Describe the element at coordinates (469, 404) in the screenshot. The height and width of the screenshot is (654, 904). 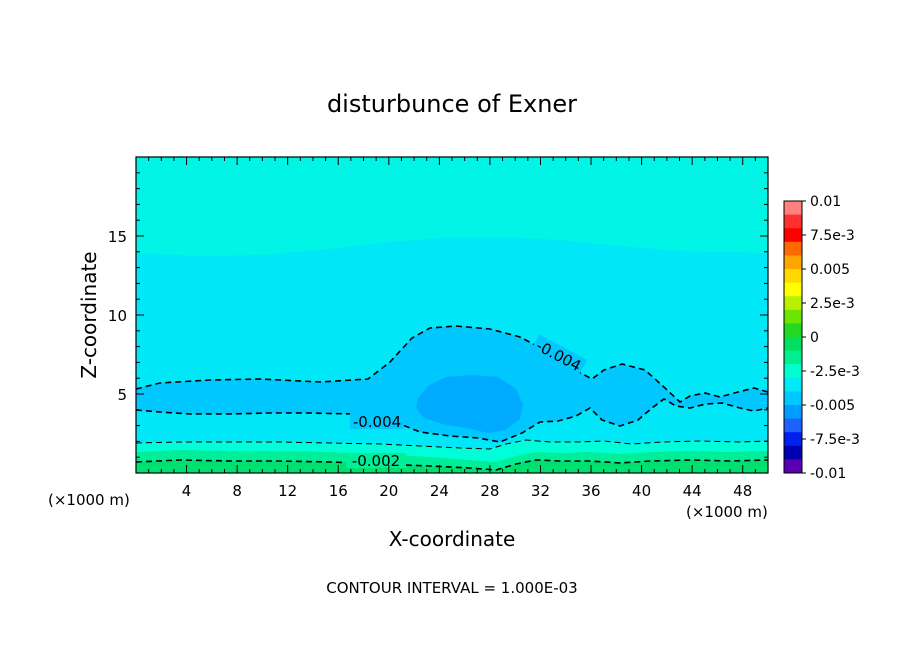
I see `region-core` at that location.